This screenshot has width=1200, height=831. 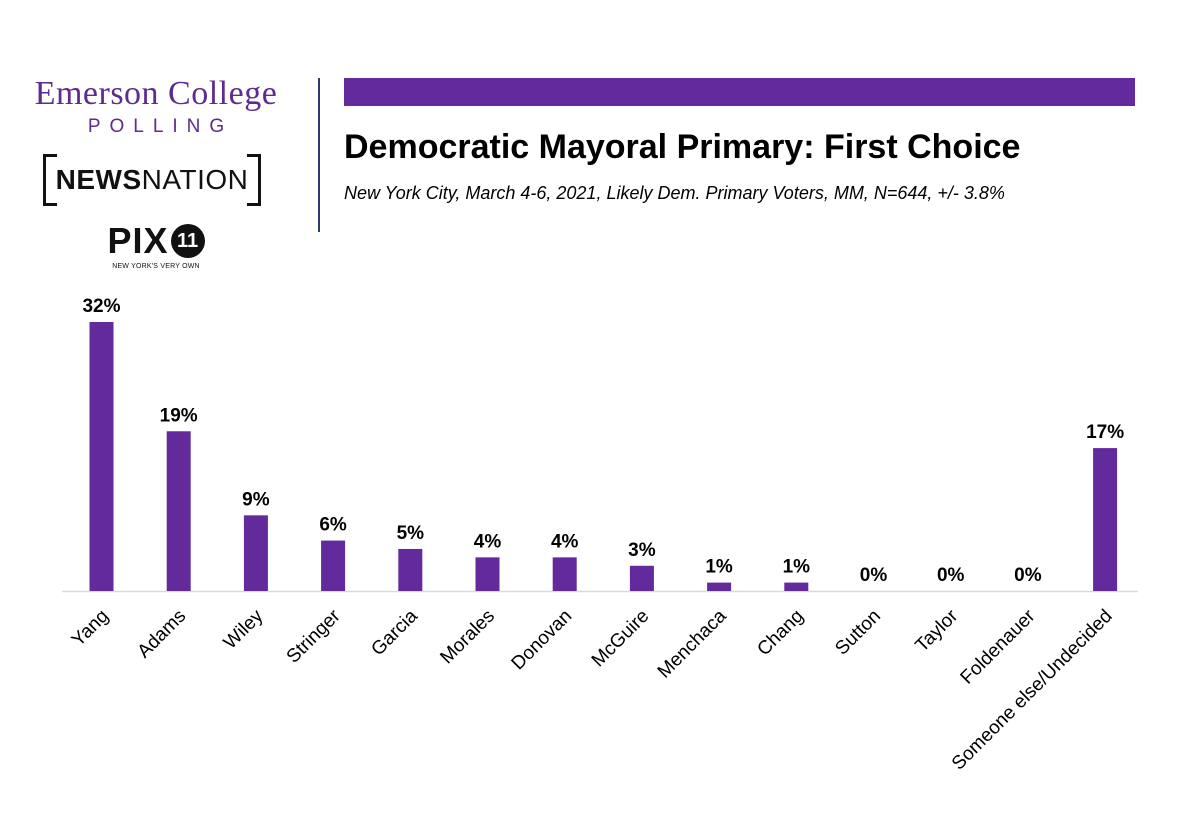 I want to click on data-label: 5%, so click(x=411, y=533).